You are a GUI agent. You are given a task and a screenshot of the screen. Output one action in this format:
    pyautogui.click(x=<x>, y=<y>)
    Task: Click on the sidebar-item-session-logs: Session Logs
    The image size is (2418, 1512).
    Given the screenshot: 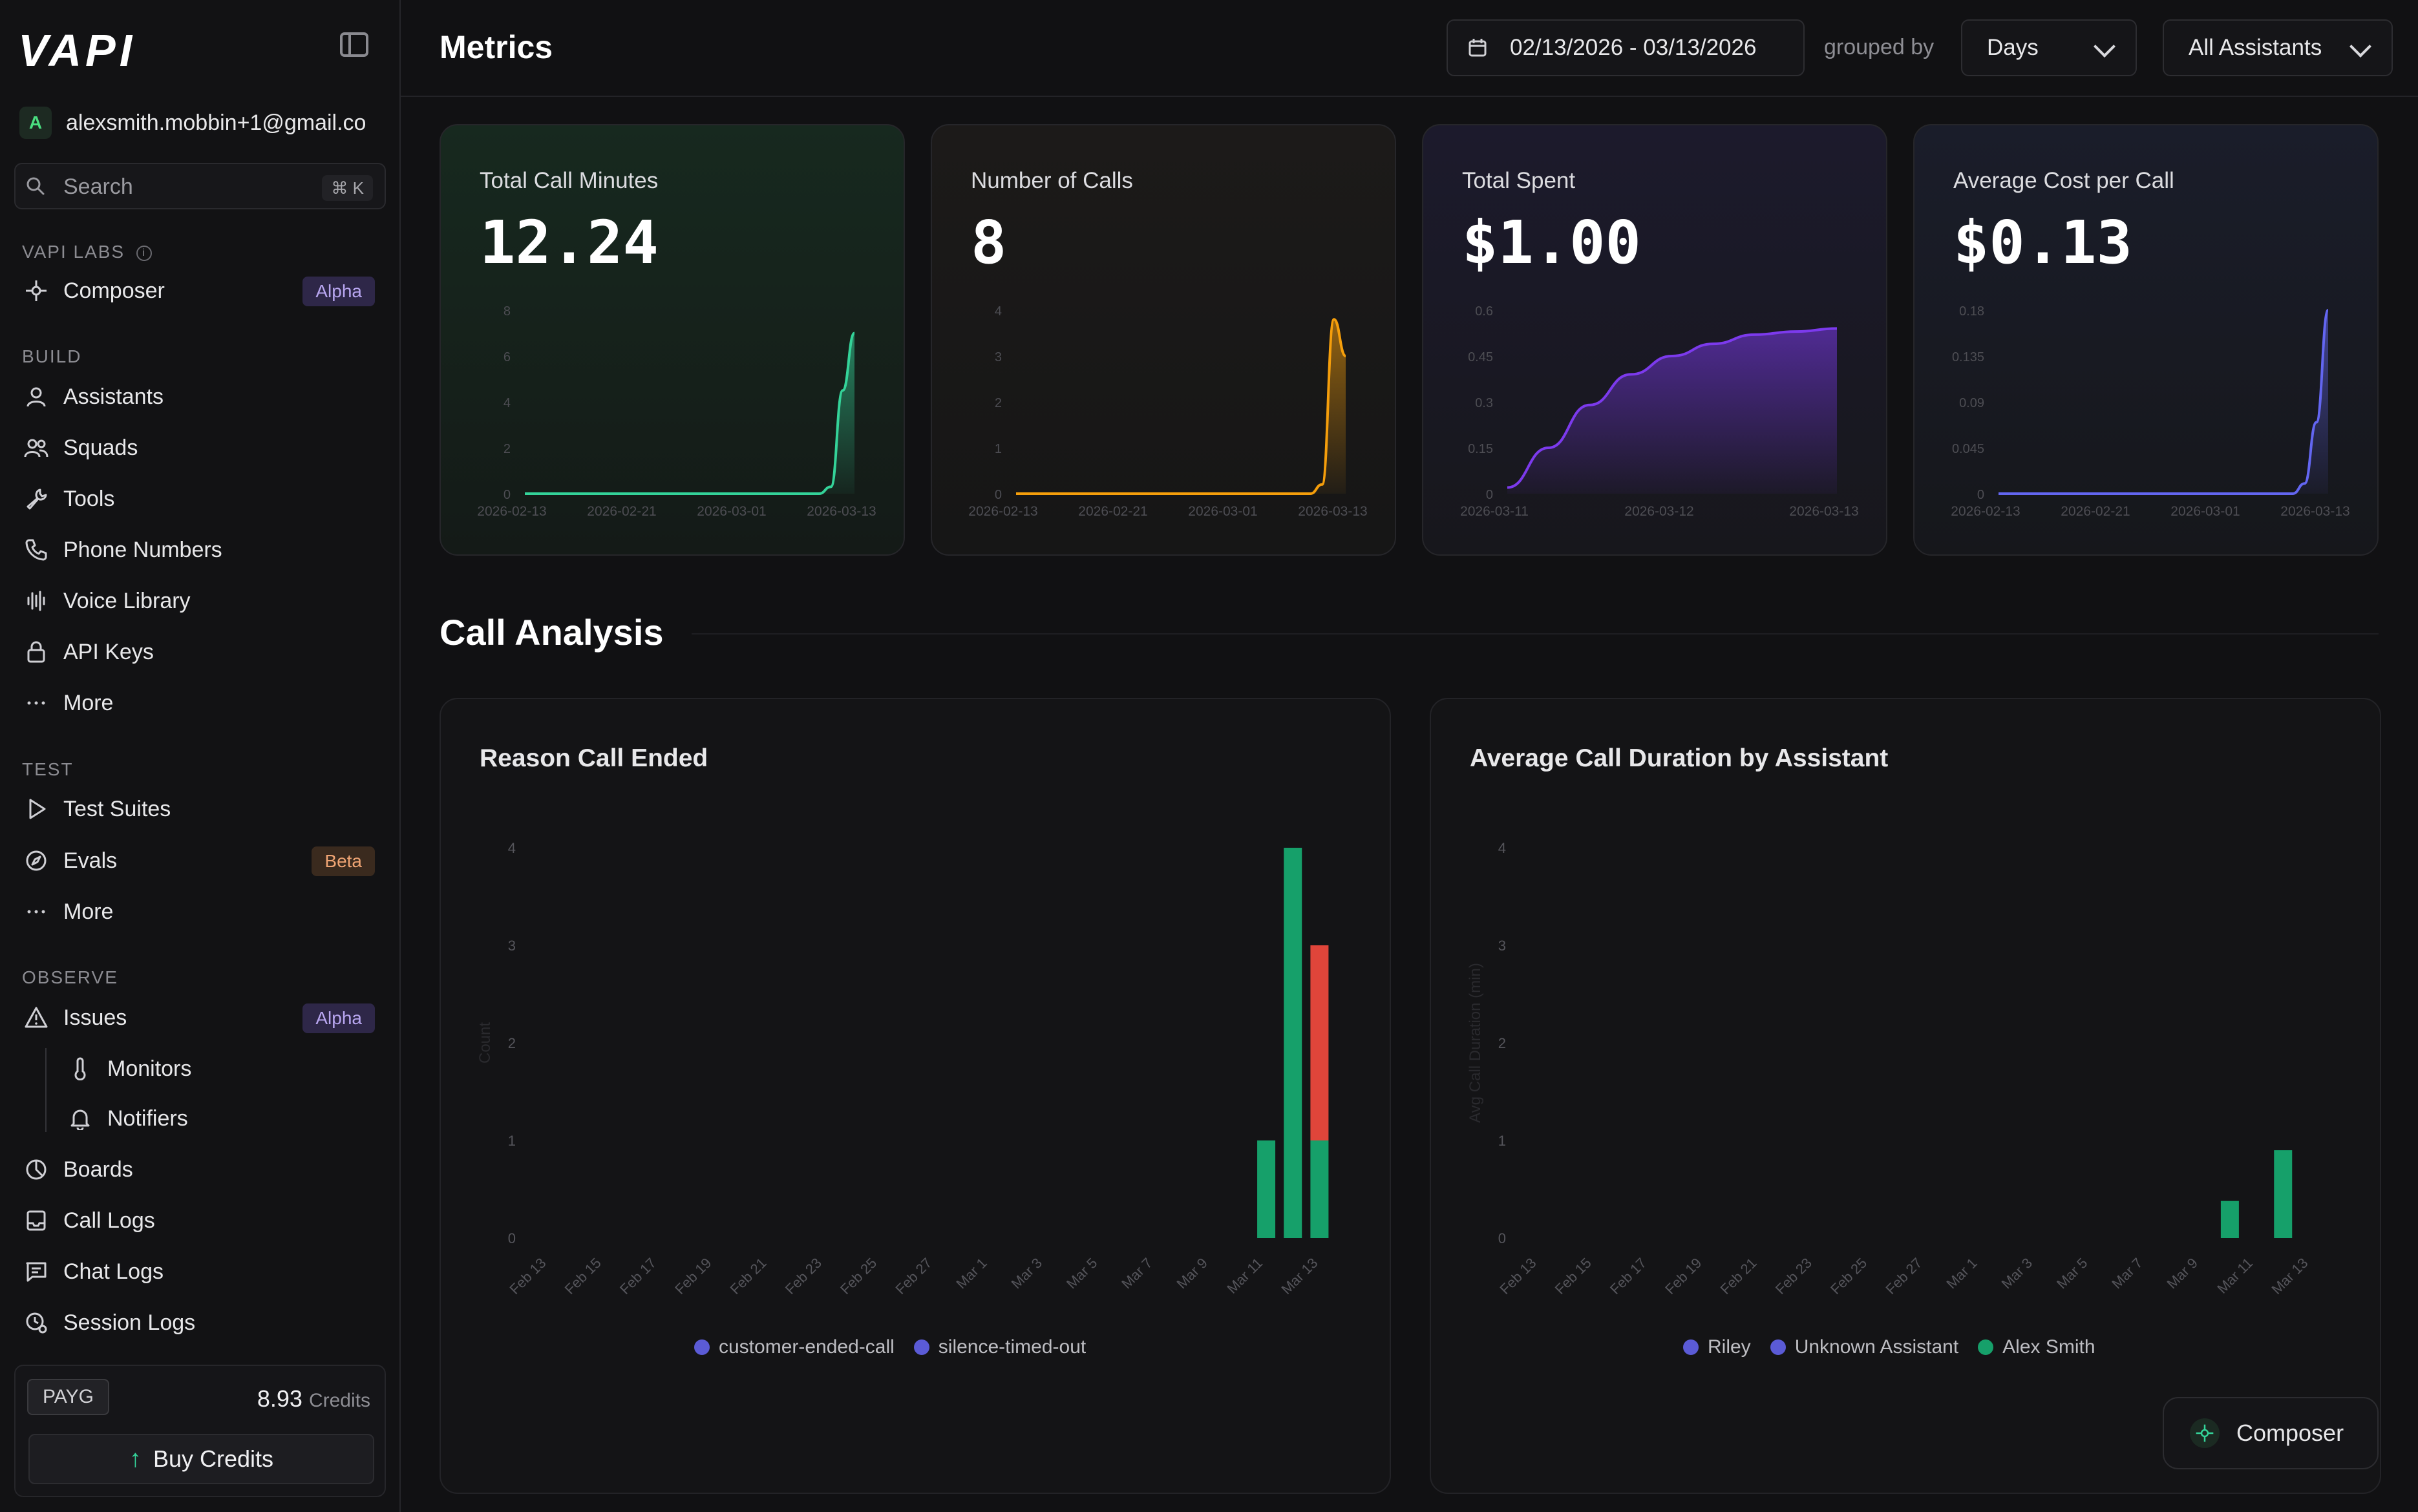 What is the action you would take?
    pyautogui.click(x=201, y=1323)
    